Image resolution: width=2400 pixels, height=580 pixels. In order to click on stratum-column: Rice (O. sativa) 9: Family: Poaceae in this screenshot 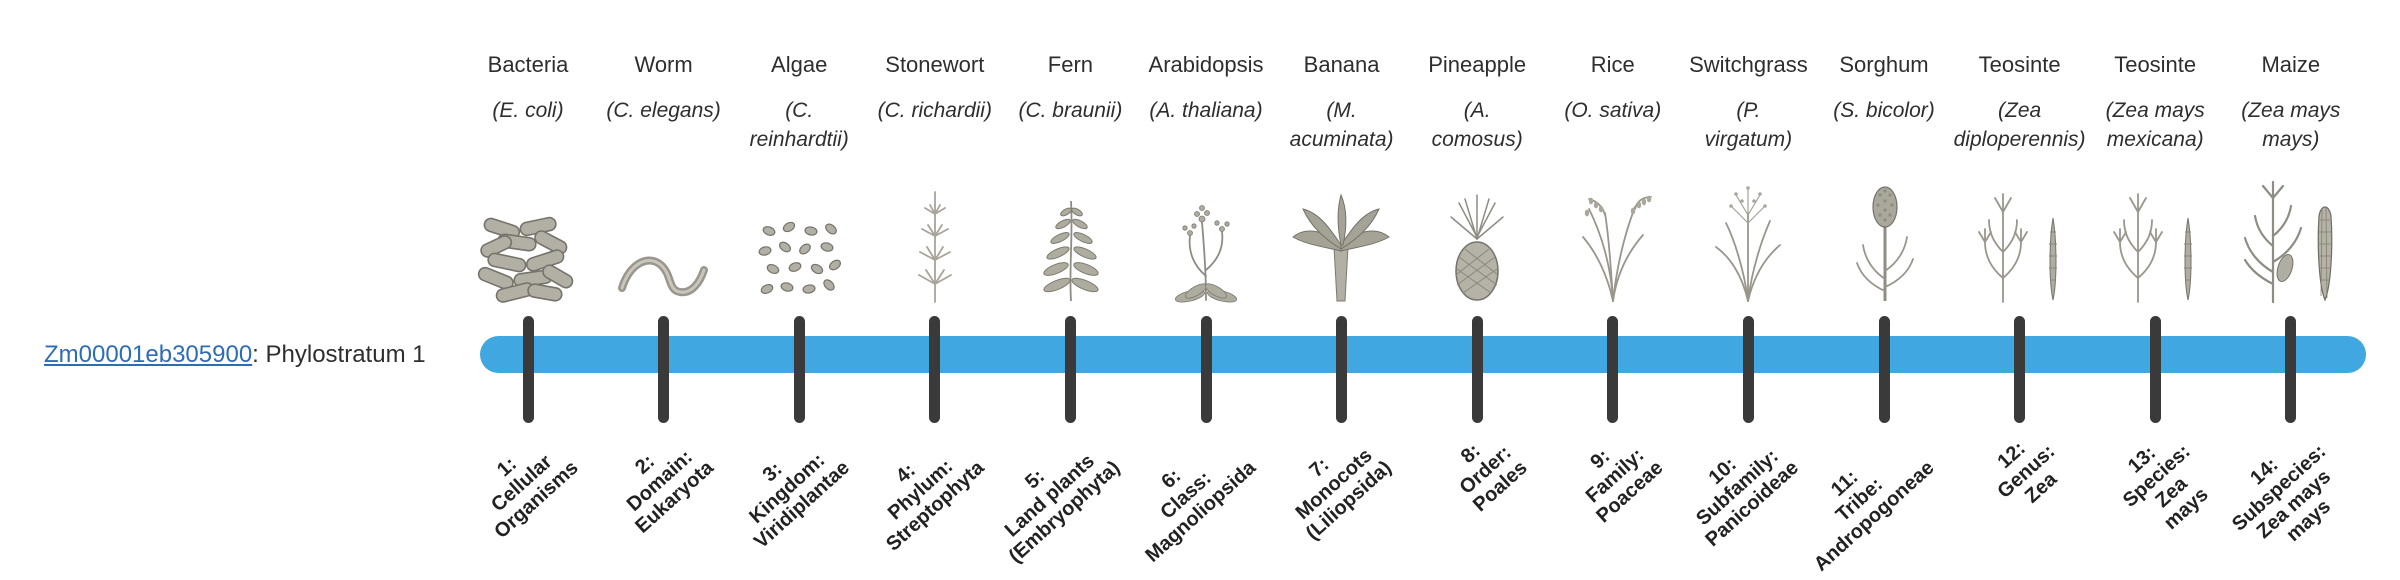, I will do `click(1613, 290)`.